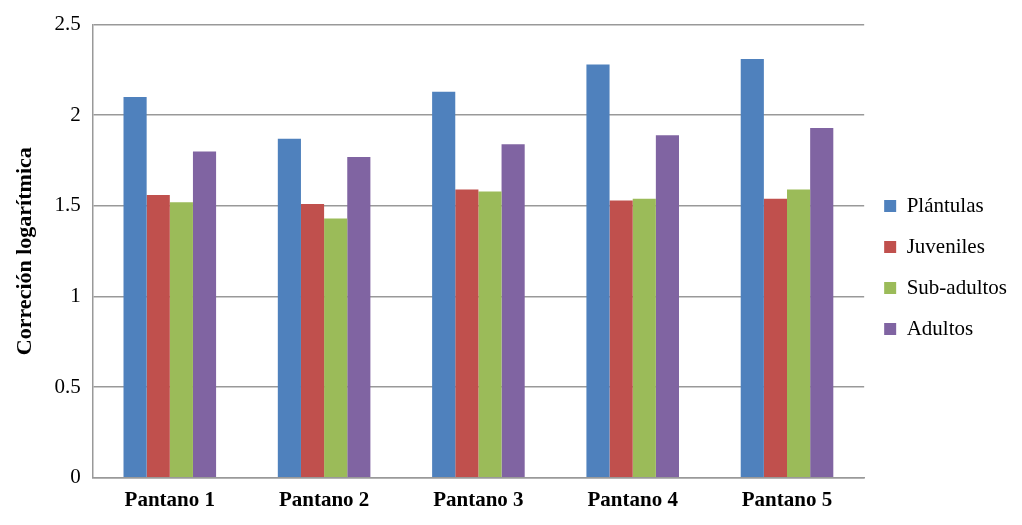 The image size is (1022, 525). What do you see at coordinates (75, 295) in the screenshot?
I see `y-tick-label: 1` at bounding box center [75, 295].